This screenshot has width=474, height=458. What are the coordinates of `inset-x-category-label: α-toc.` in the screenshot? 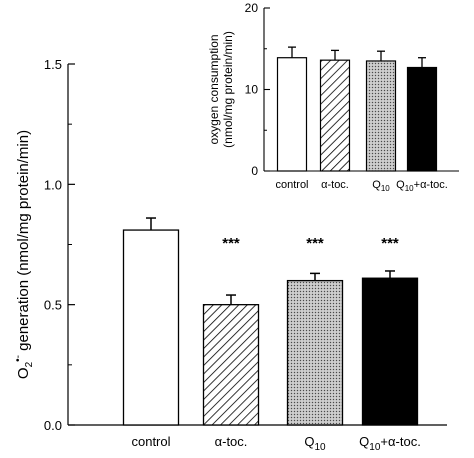 It's located at (335, 185).